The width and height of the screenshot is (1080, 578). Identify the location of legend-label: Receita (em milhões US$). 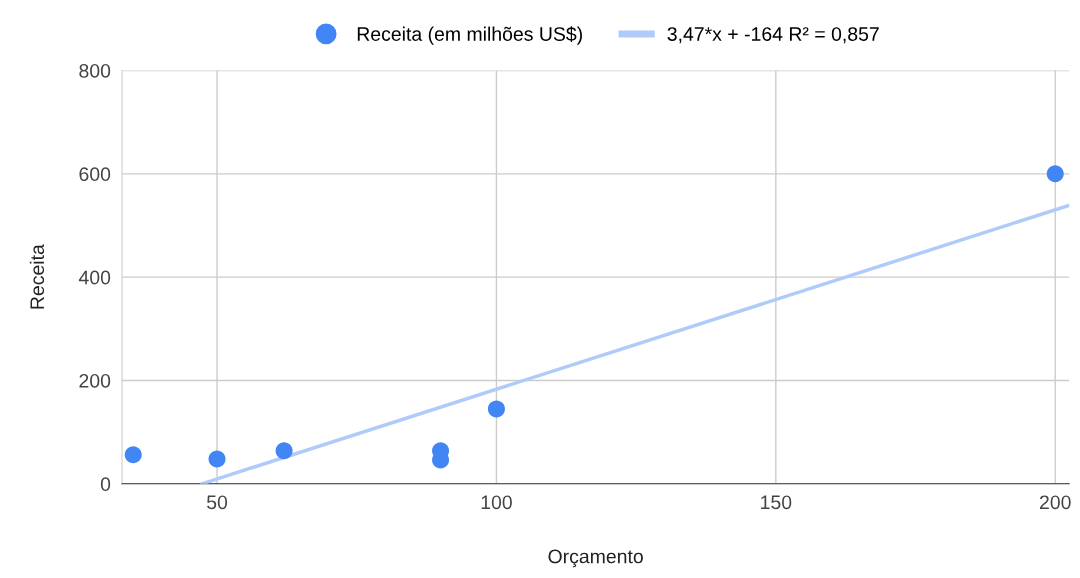
(469, 35).